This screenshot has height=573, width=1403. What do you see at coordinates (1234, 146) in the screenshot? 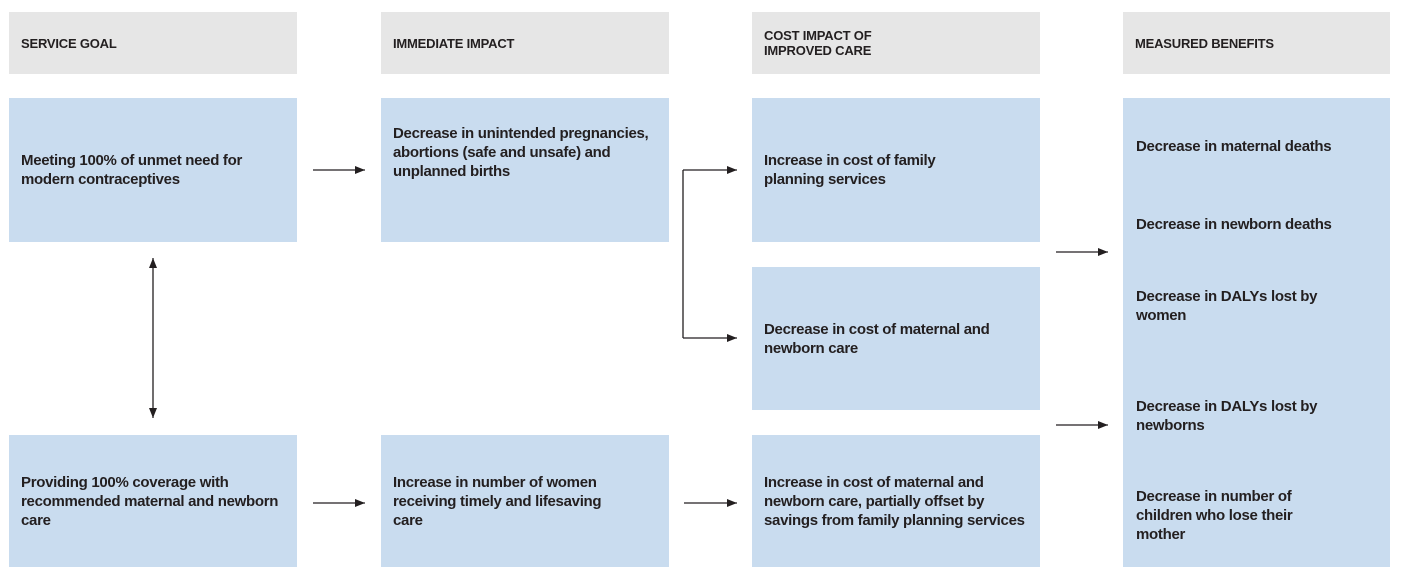
I see `benefit: Decrease in maternal deaths` at bounding box center [1234, 146].